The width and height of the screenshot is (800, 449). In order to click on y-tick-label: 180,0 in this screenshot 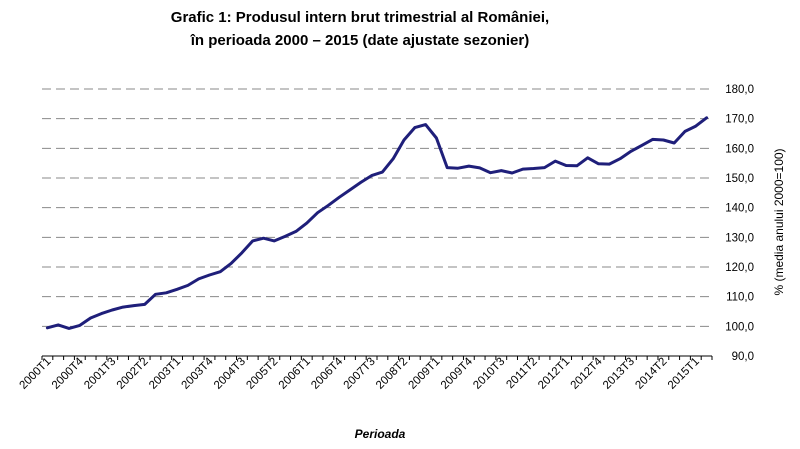, I will do `click(739, 90)`.